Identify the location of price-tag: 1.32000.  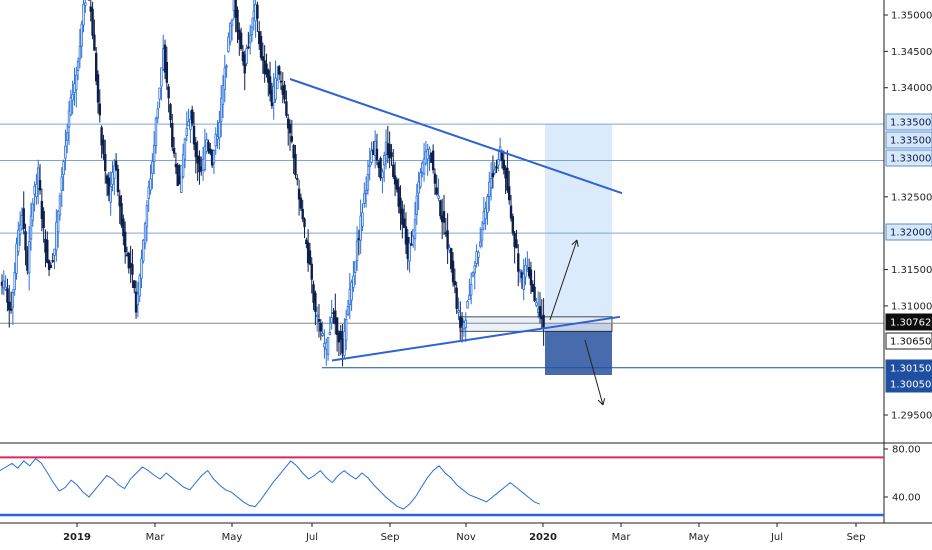
(908, 232).